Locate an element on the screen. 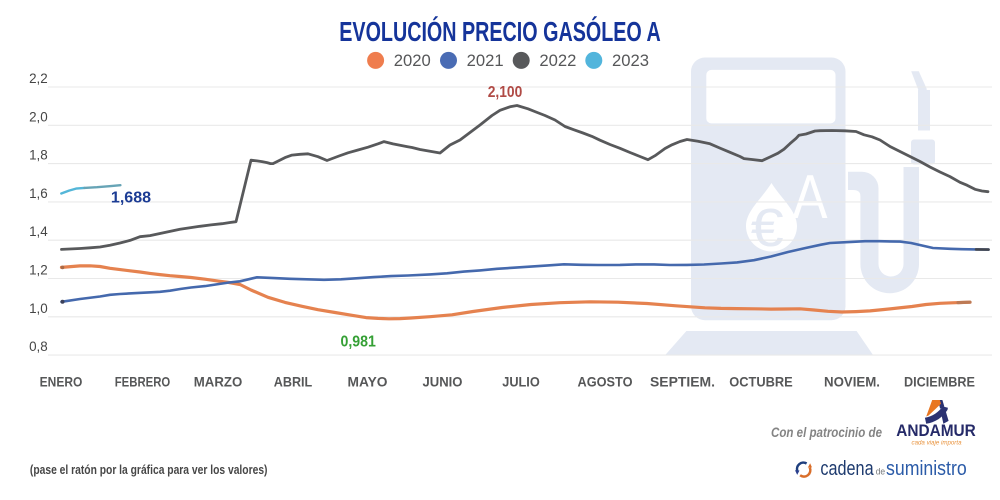 The image size is (1000, 500). svg-text: 2,0 is located at coordinates (38, 116).